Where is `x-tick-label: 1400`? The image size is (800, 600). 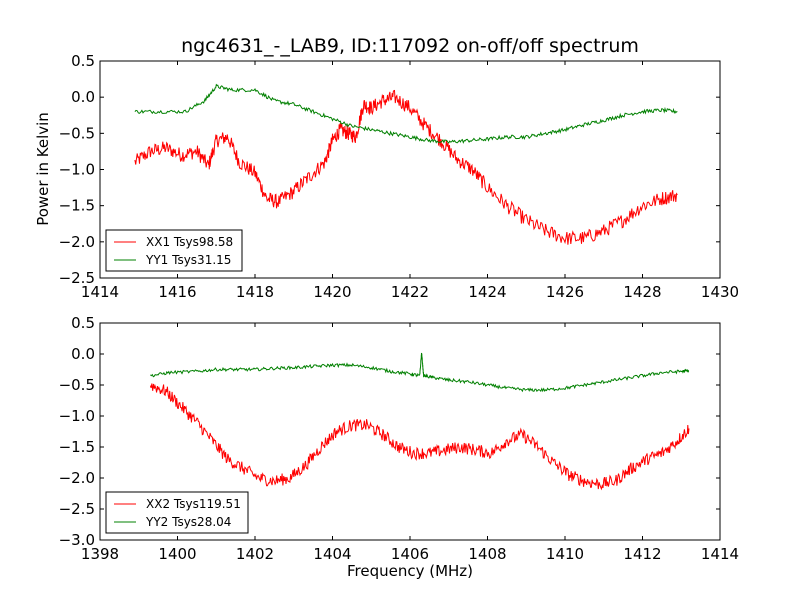
x-tick-label: 1400 is located at coordinates (177, 554).